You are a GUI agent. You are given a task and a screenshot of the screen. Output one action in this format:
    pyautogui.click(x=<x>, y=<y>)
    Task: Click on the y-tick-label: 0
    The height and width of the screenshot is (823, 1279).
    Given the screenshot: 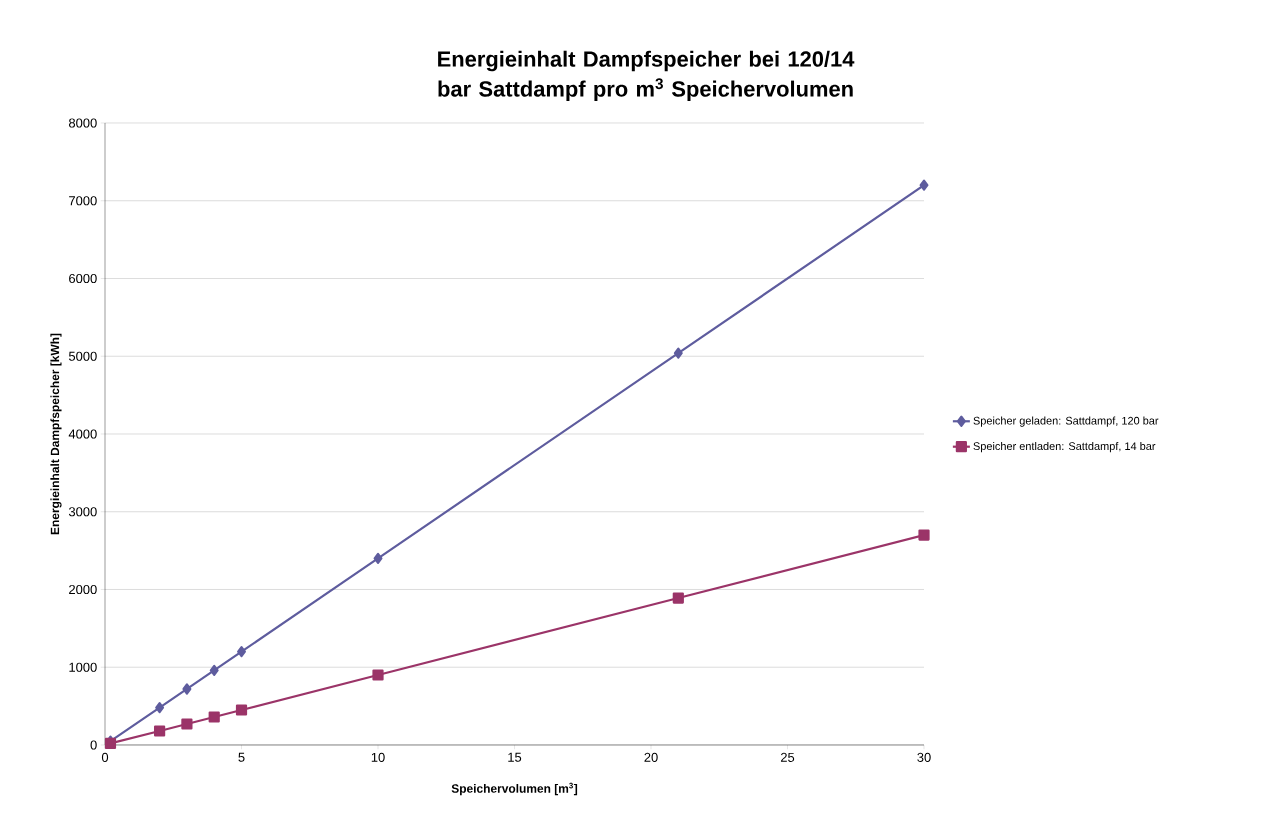 What is the action you would take?
    pyautogui.click(x=93, y=745)
    